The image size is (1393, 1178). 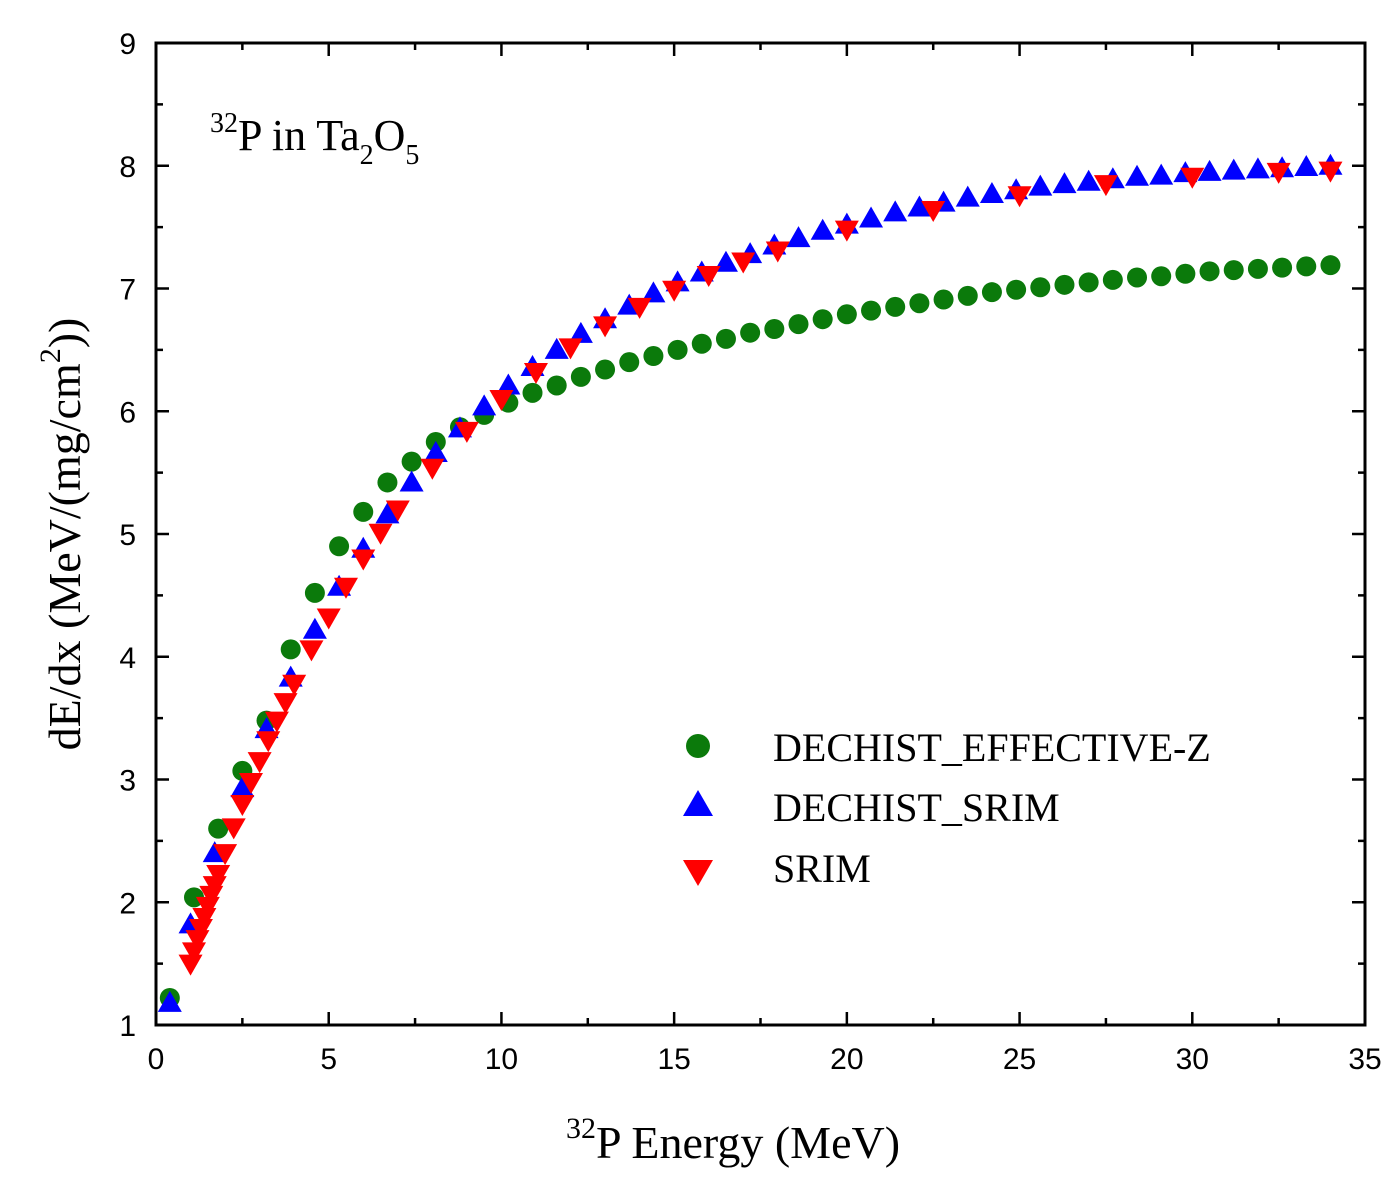 I want to click on y-axis-label-text: dE/dx (MeV/(mg/cm, so click(x=64, y=556).